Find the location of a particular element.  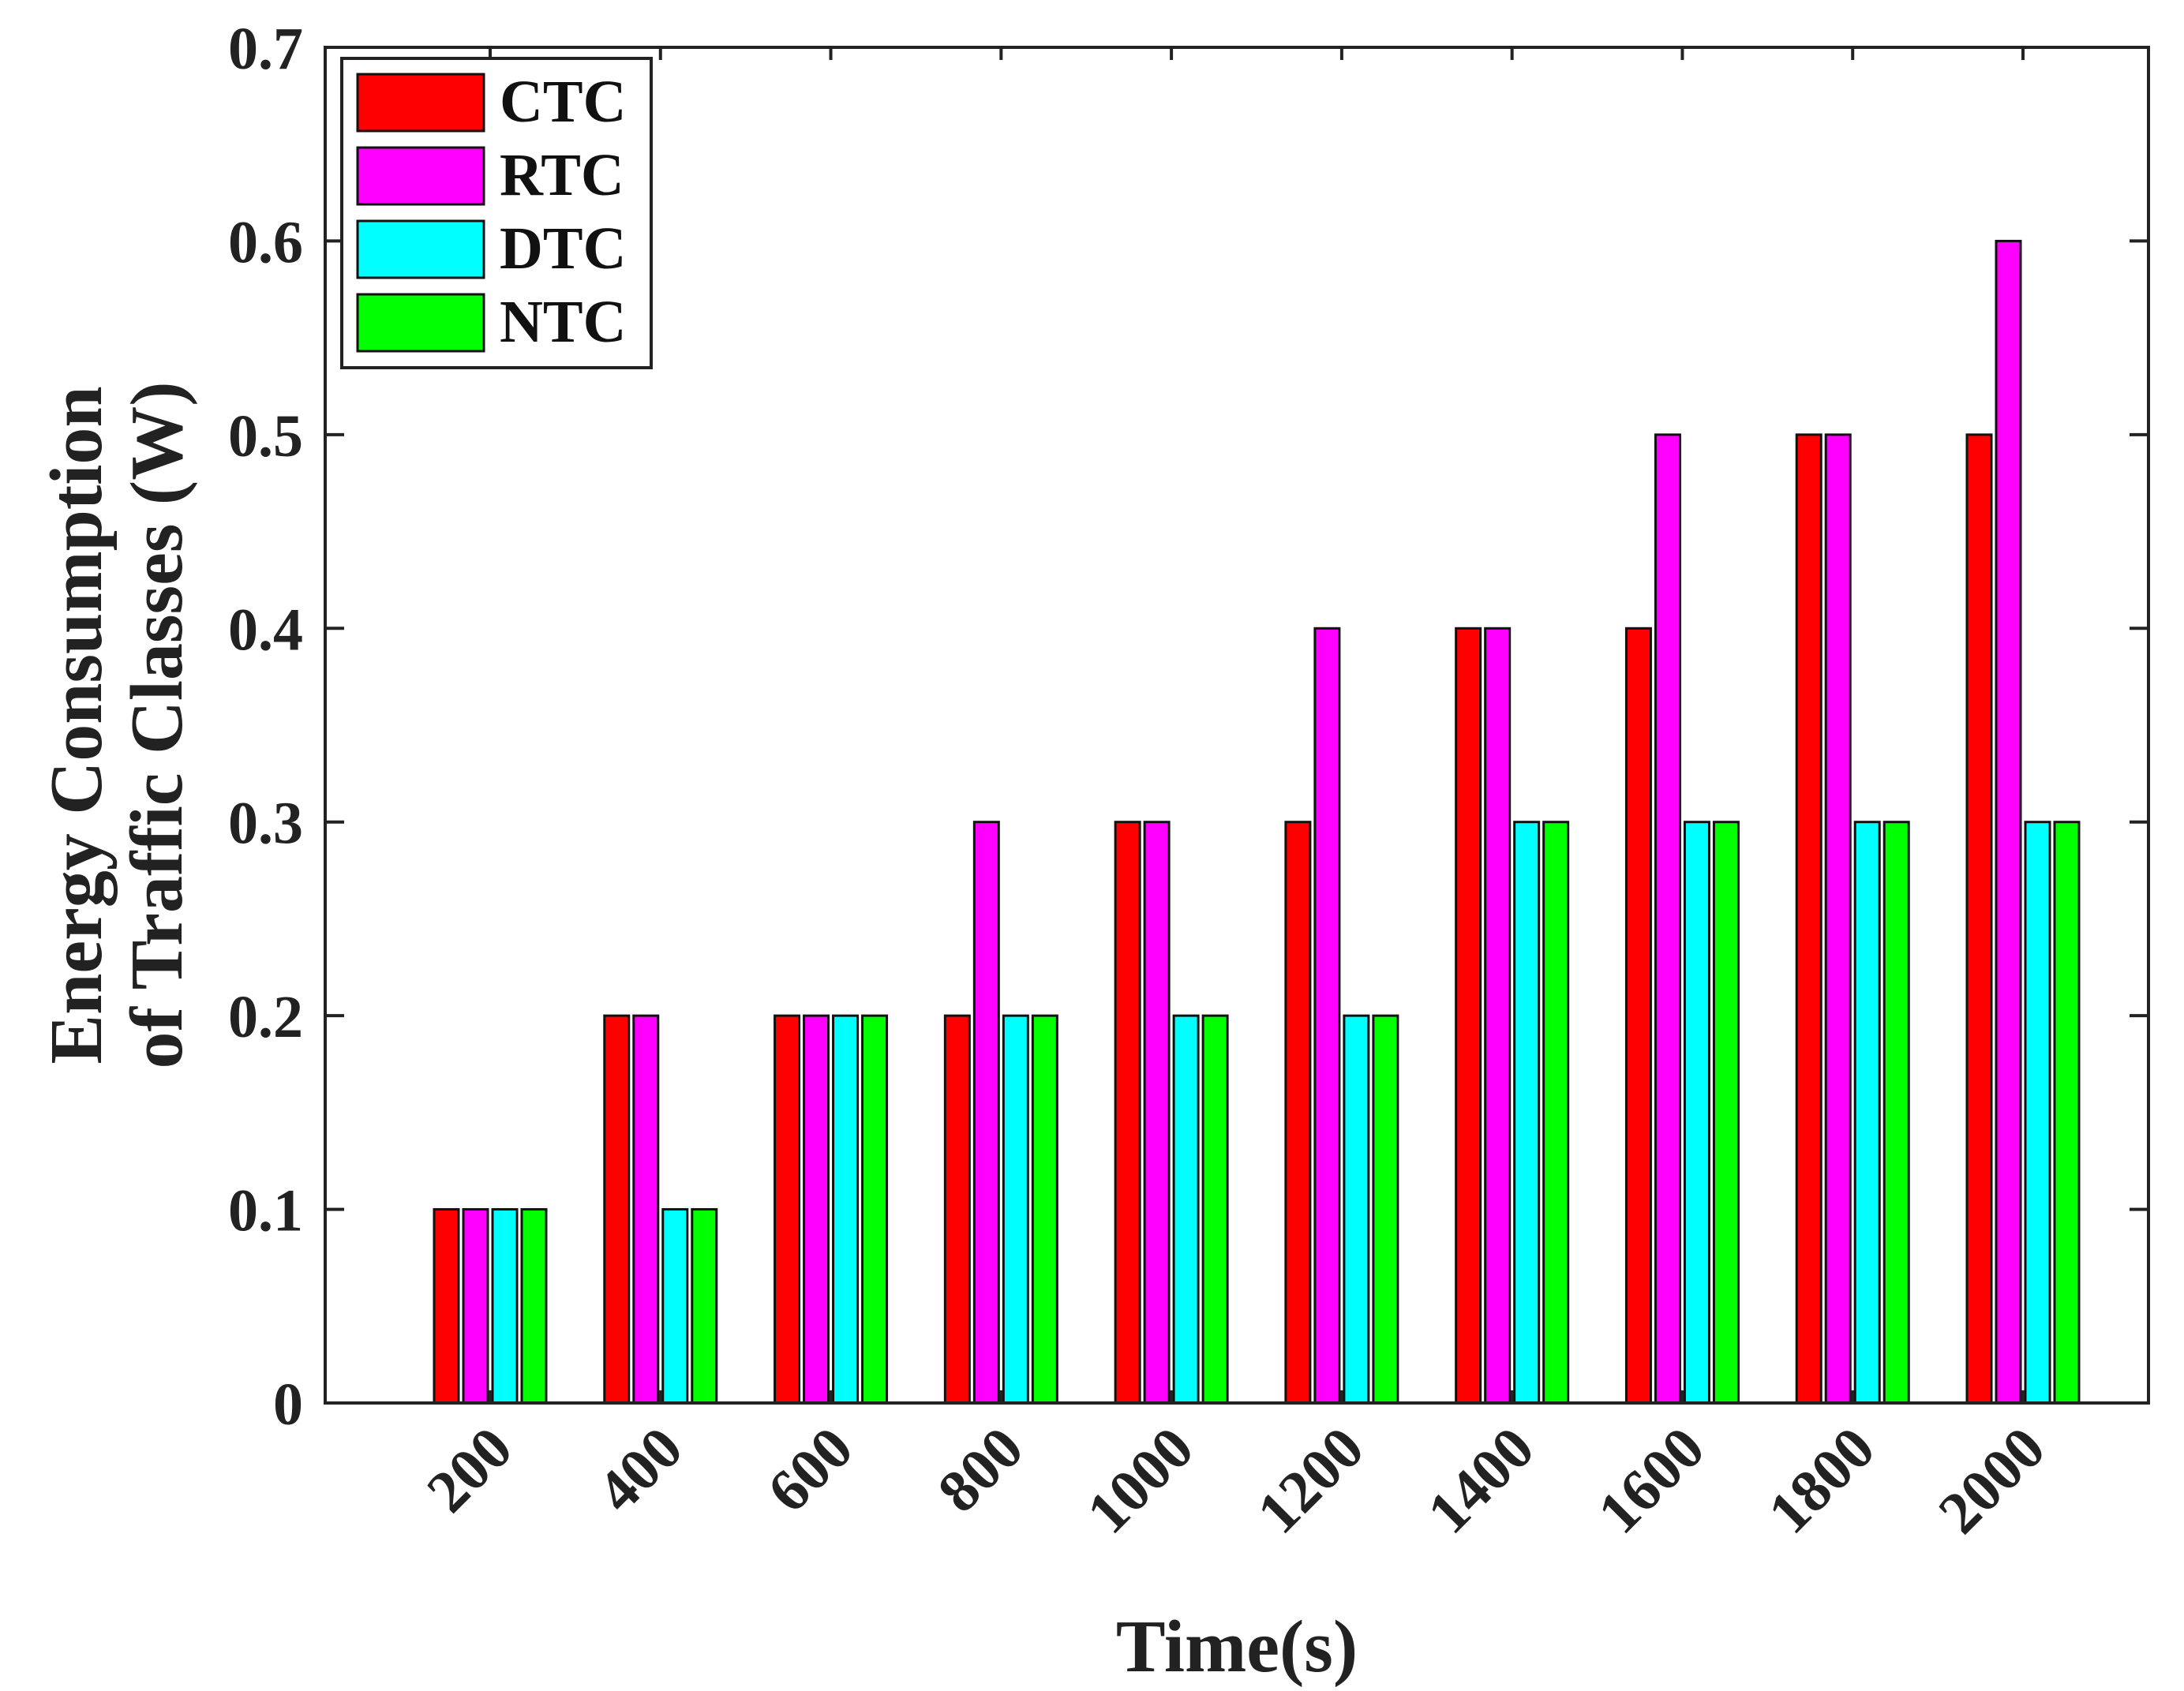

bar-dtc-2000 is located at coordinates (2037, 1113).